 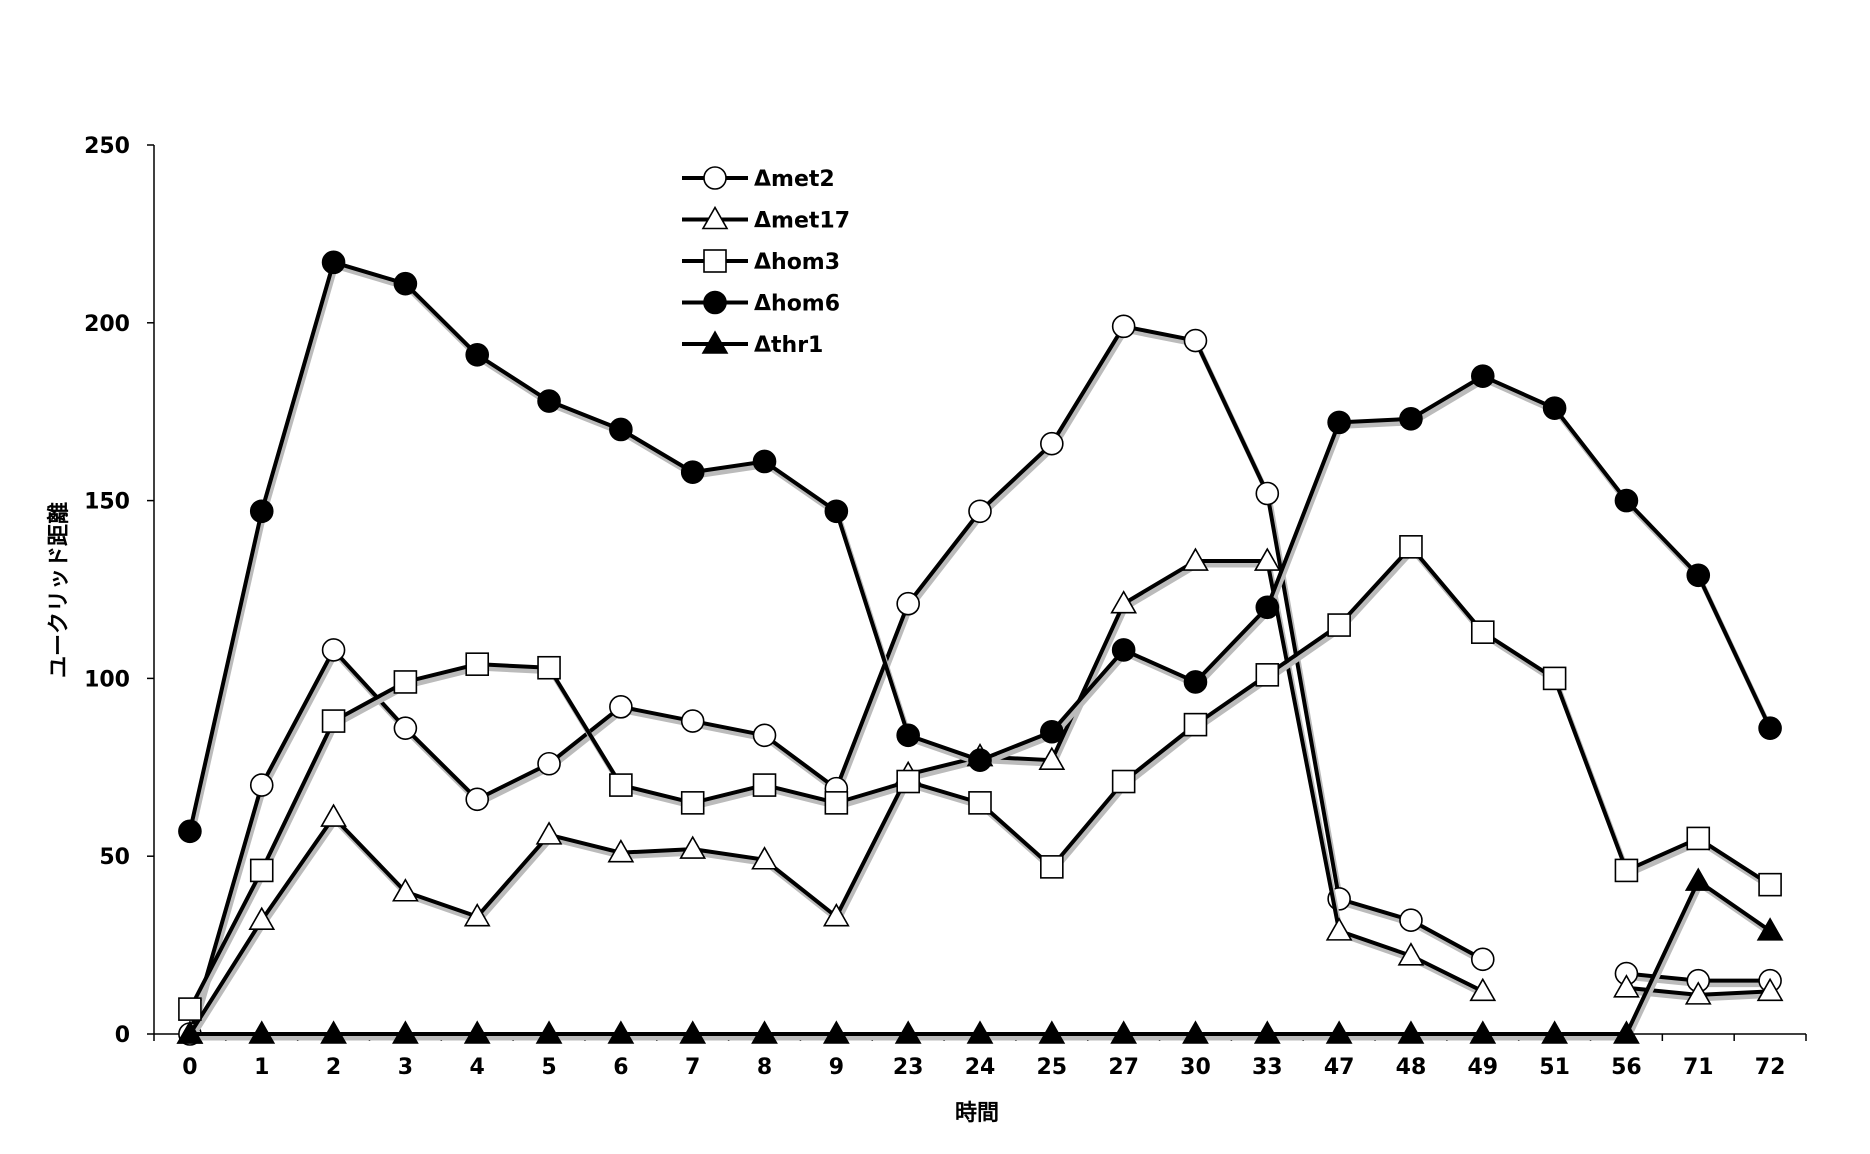 I want to click on y-tick-label: 200, so click(x=107, y=324).